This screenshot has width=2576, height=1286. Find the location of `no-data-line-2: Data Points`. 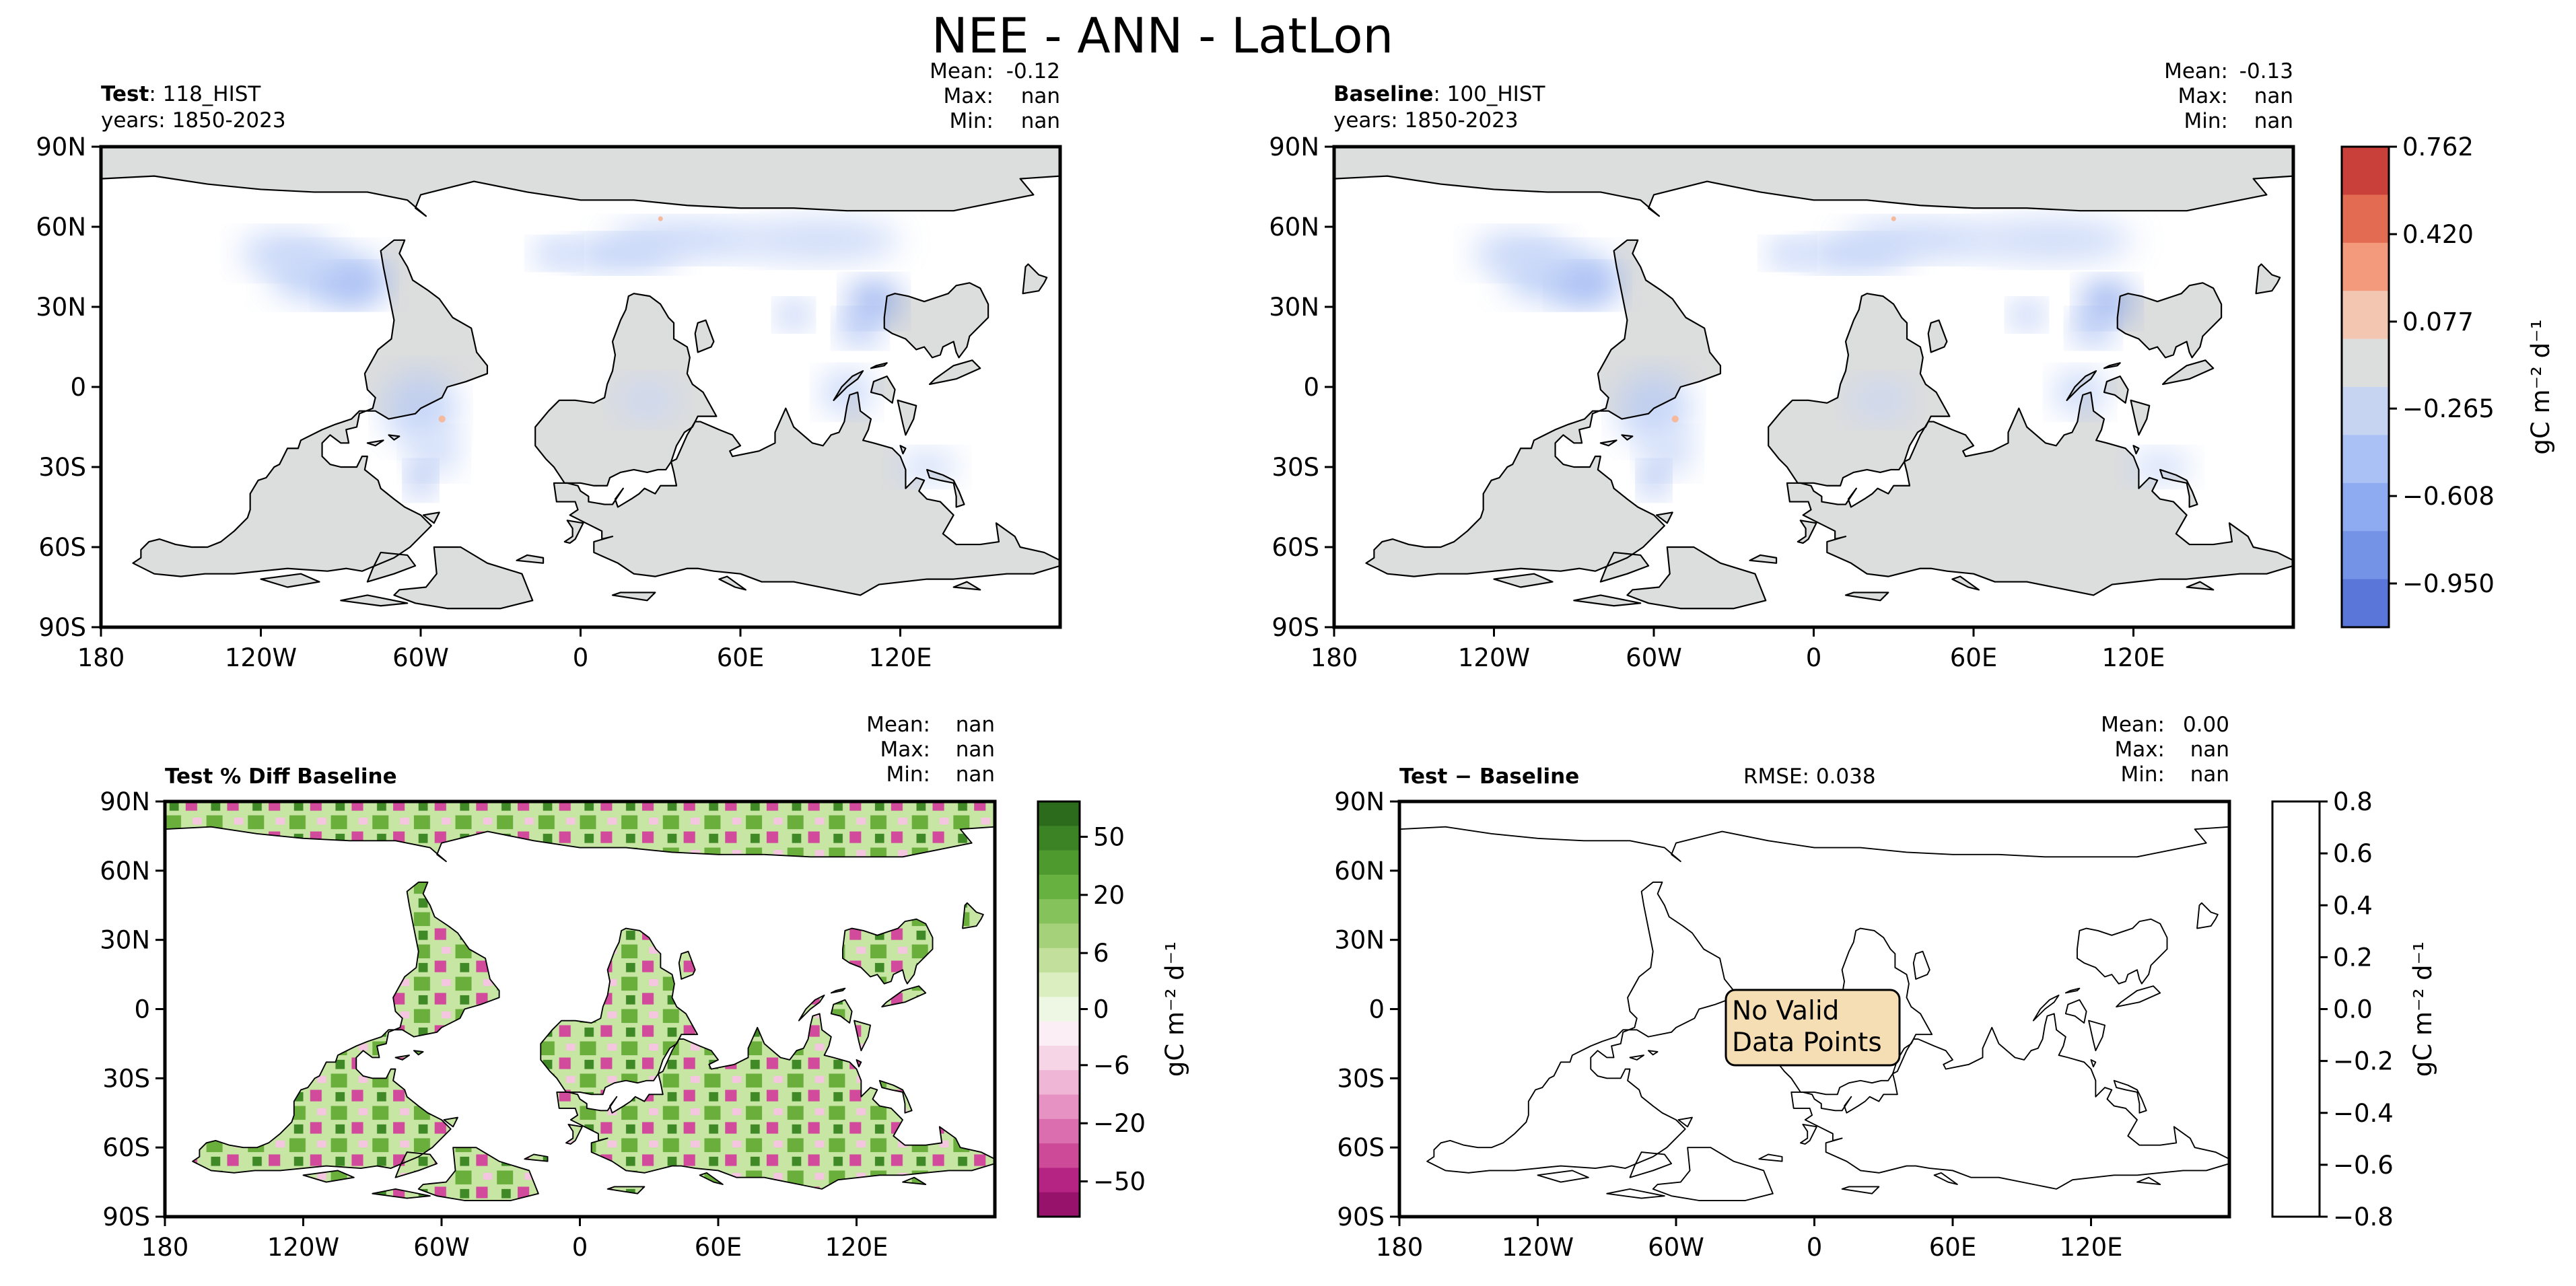

no-data-line-2: Data Points is located at coordinates (1807, 1043).